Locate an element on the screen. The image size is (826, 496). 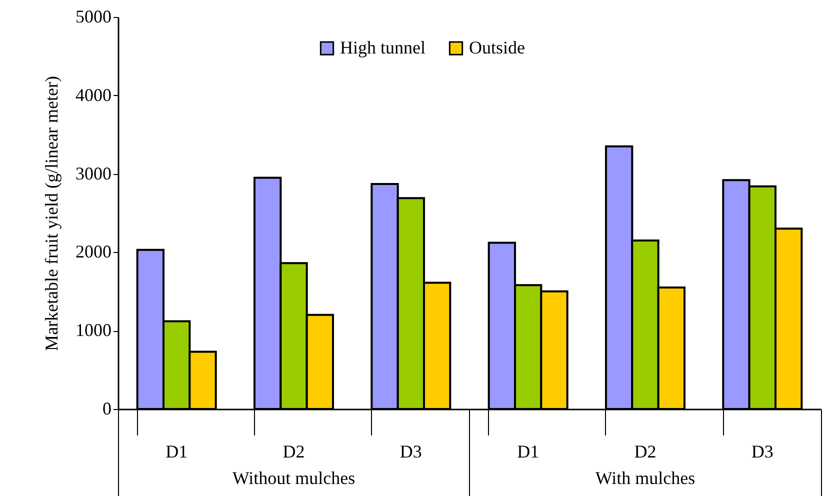
y-tick-label: 5000 is located at coordinates (94, 16).